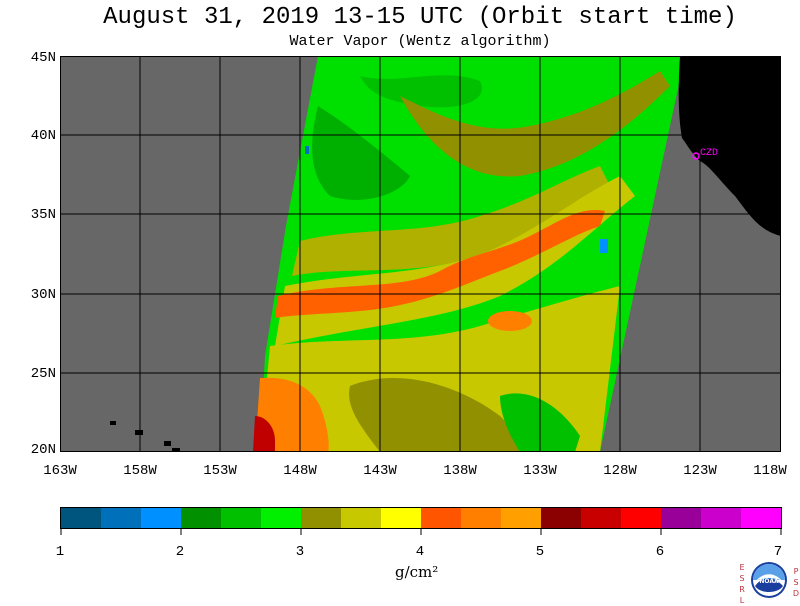 The image size is (800, 606). What do you see at coordinates (709, 153) in the screenshot?
I see `station-label: CZD` at bounding box center [709, 153].